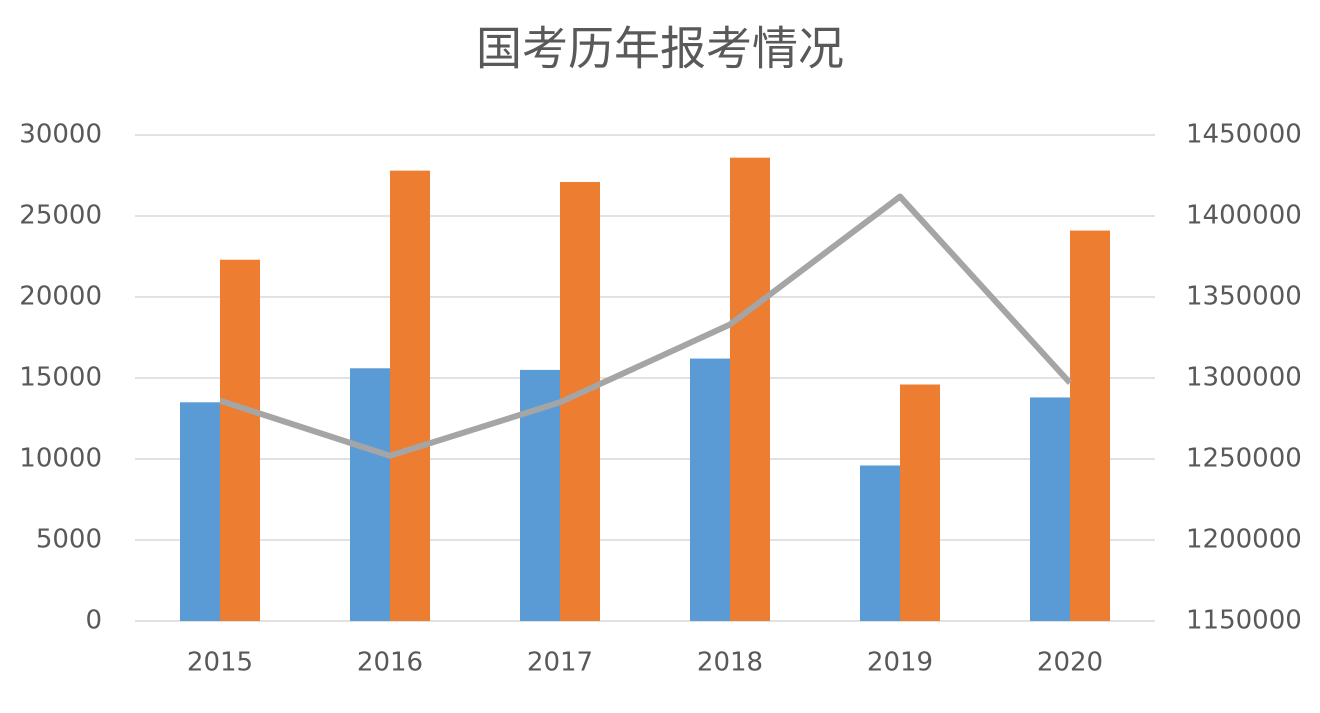 The height and width of the screenshot is (713, 1320). I want to click on y-tick-label: 30000, so click(60, 135).